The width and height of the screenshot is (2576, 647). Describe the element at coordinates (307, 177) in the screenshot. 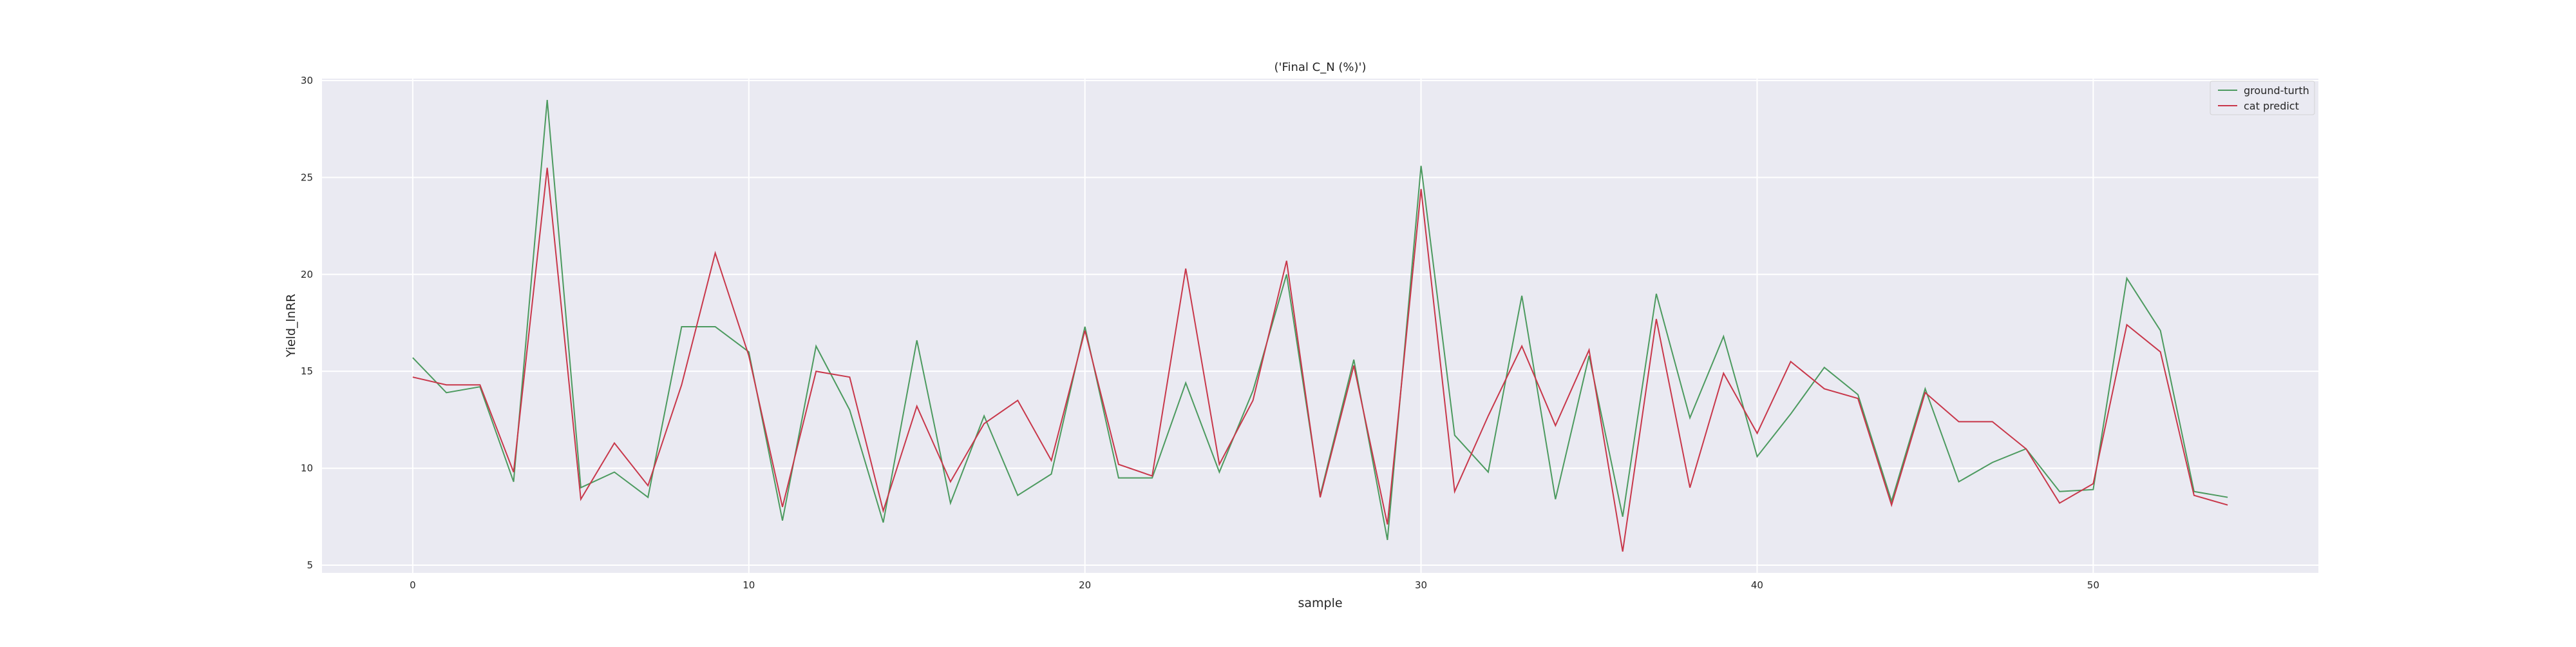

I see `y-tick-label: 25` at that location.